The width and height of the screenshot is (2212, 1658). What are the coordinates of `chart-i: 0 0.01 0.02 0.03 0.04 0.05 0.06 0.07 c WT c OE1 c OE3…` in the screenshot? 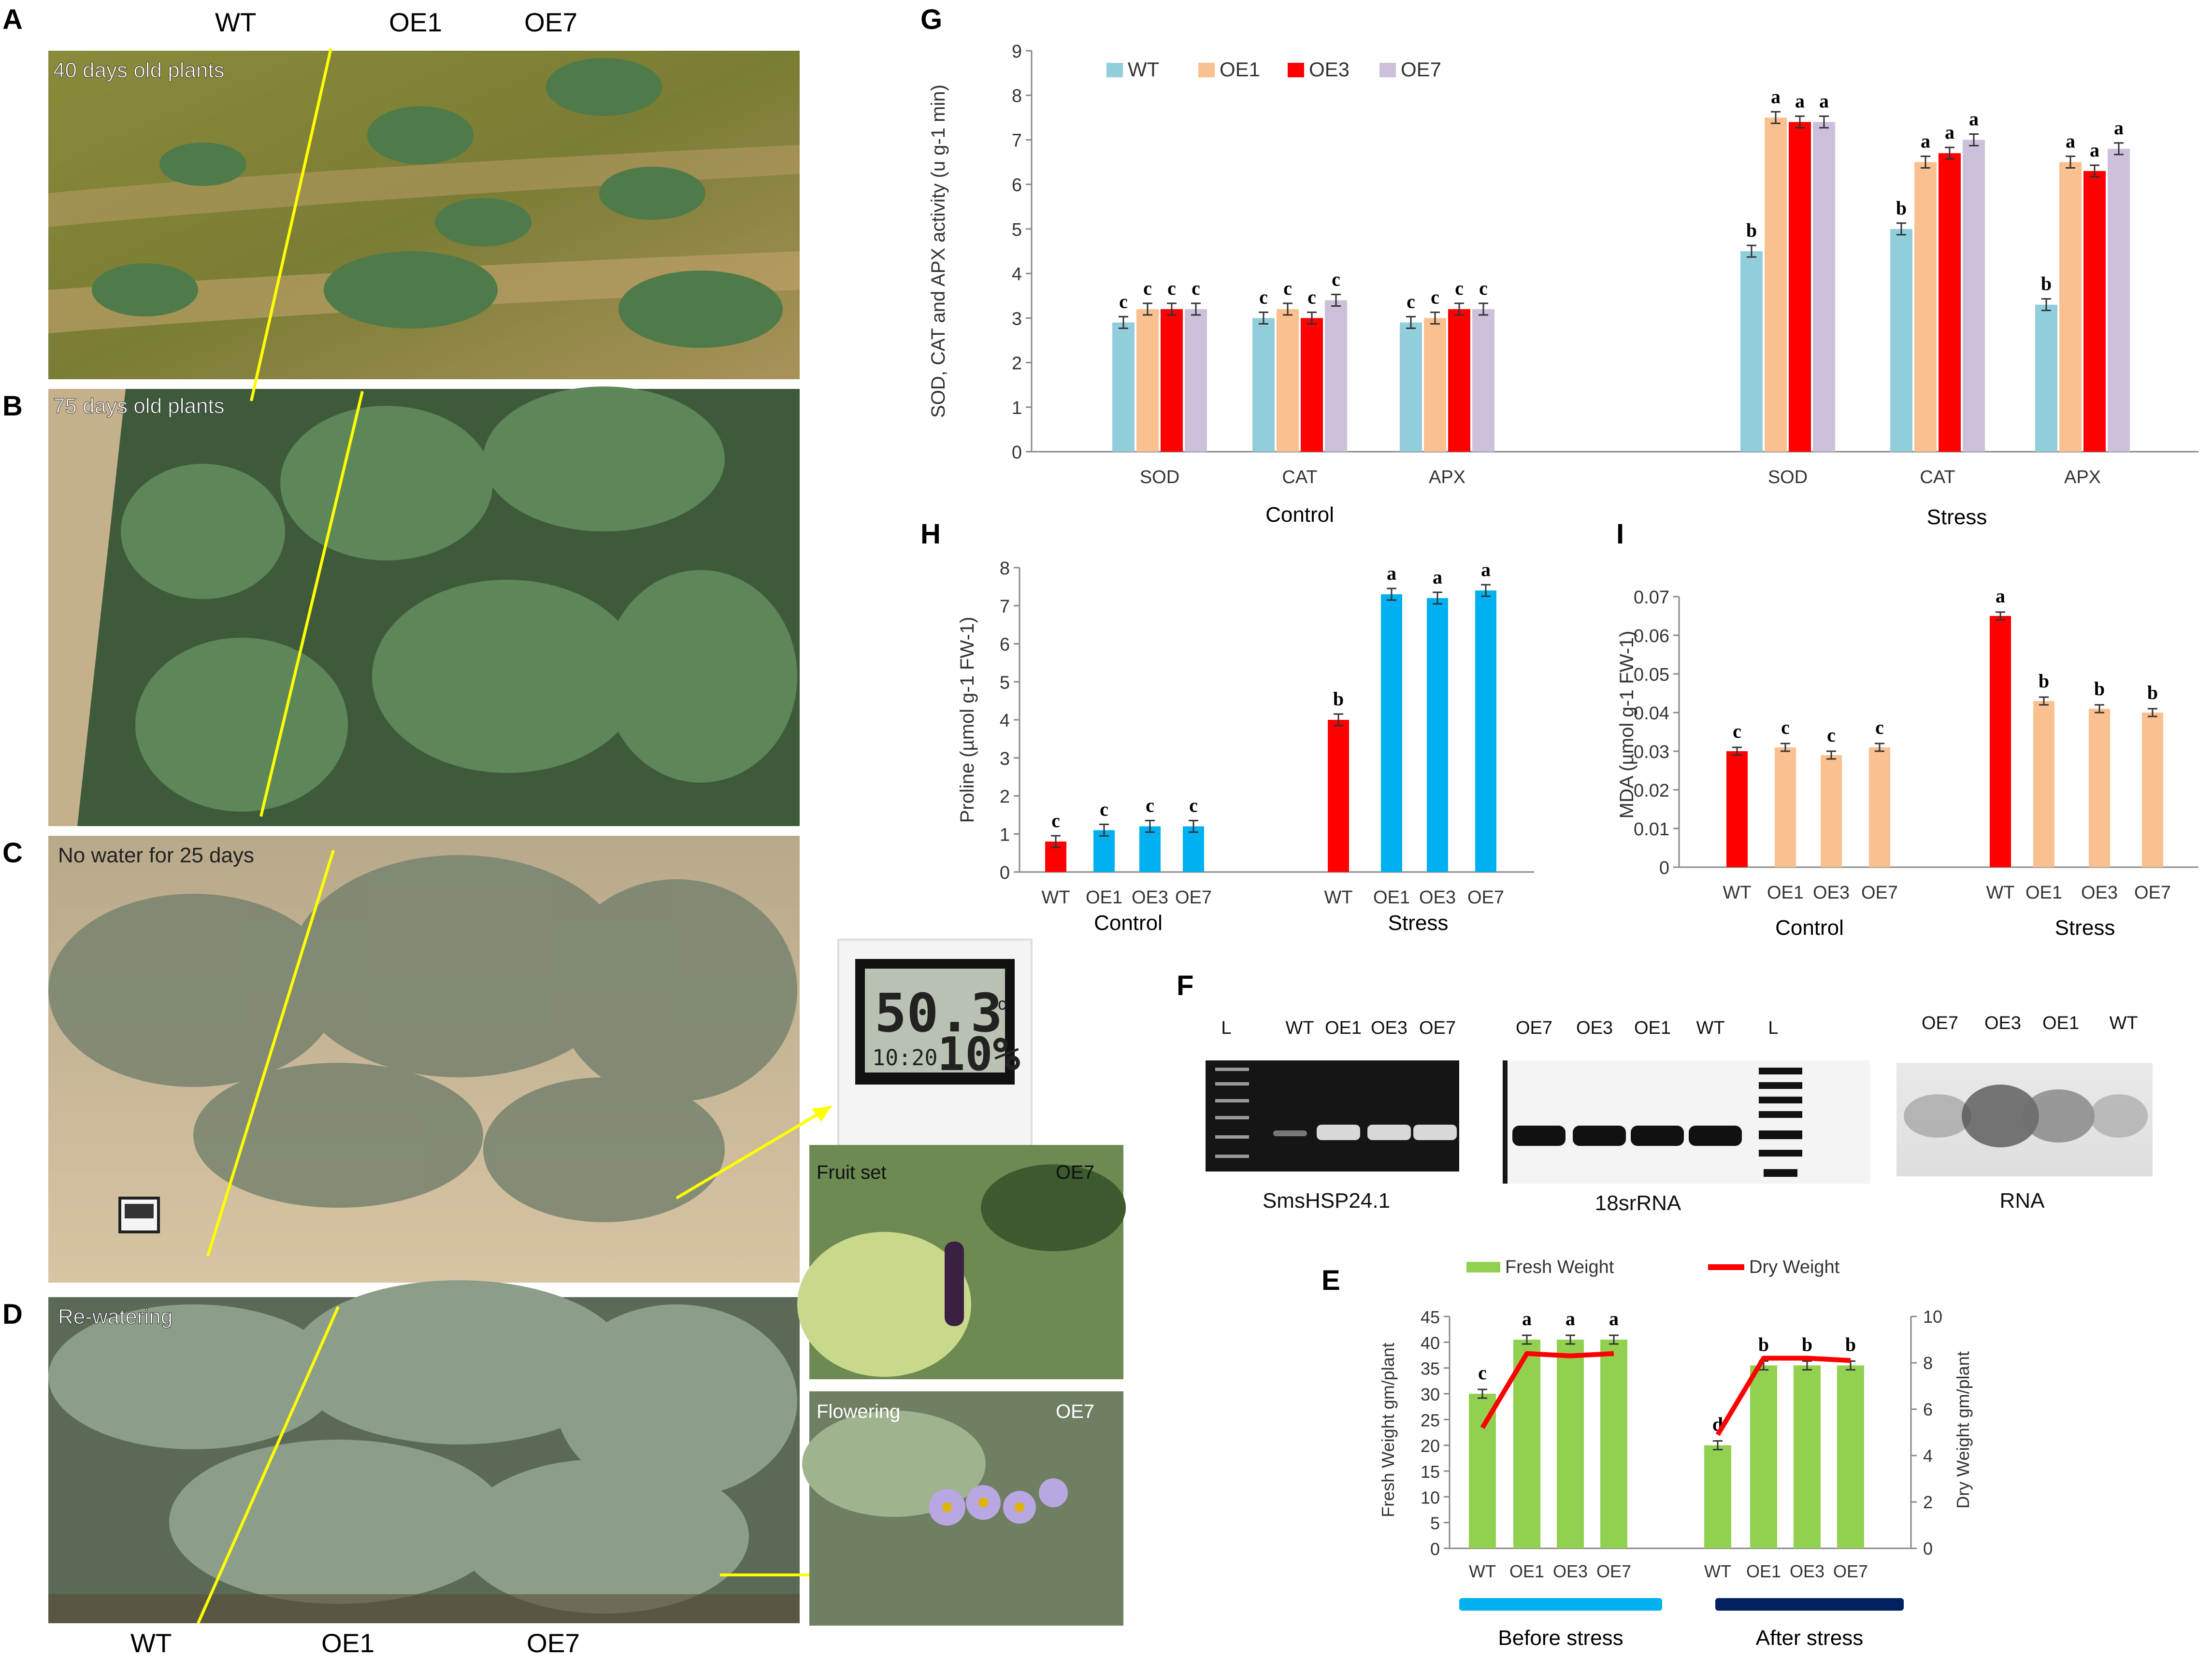 It's located at (1907, 763).